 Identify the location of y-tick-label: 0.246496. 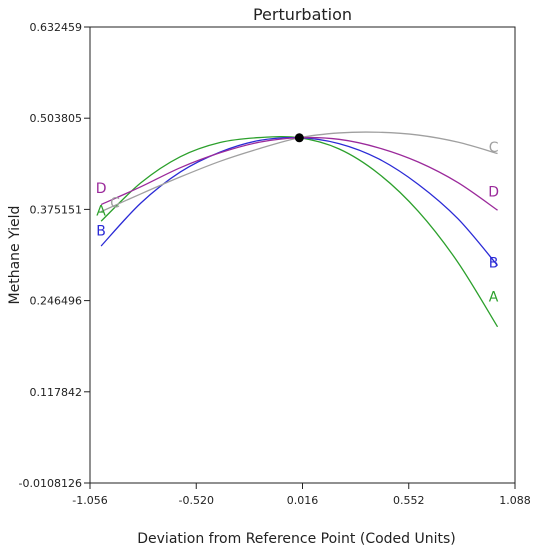
(56, 301).